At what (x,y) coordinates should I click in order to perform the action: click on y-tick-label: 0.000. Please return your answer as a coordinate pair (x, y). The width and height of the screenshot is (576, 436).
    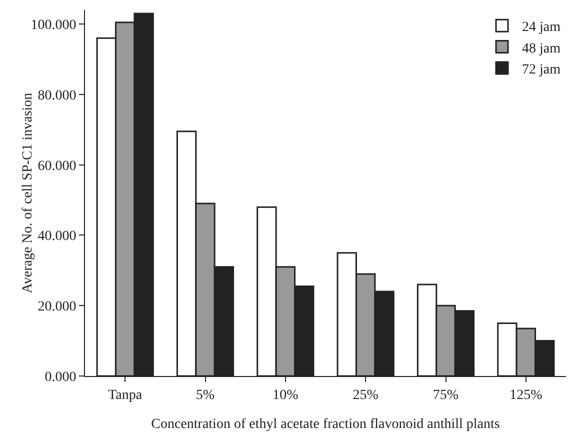
    Looking at the image, I should click on (60, 377).